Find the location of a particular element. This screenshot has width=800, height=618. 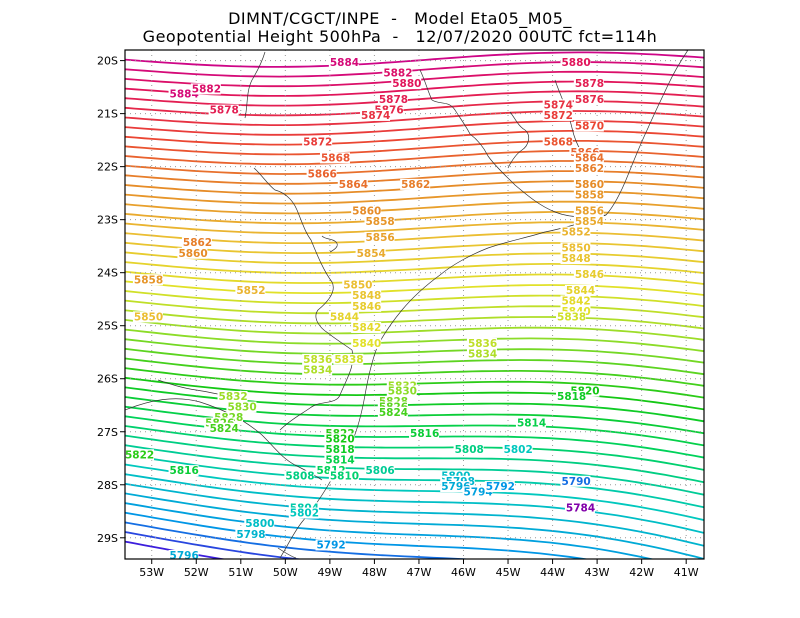

contour-label: 5856 is located at coordinates (380, 238).